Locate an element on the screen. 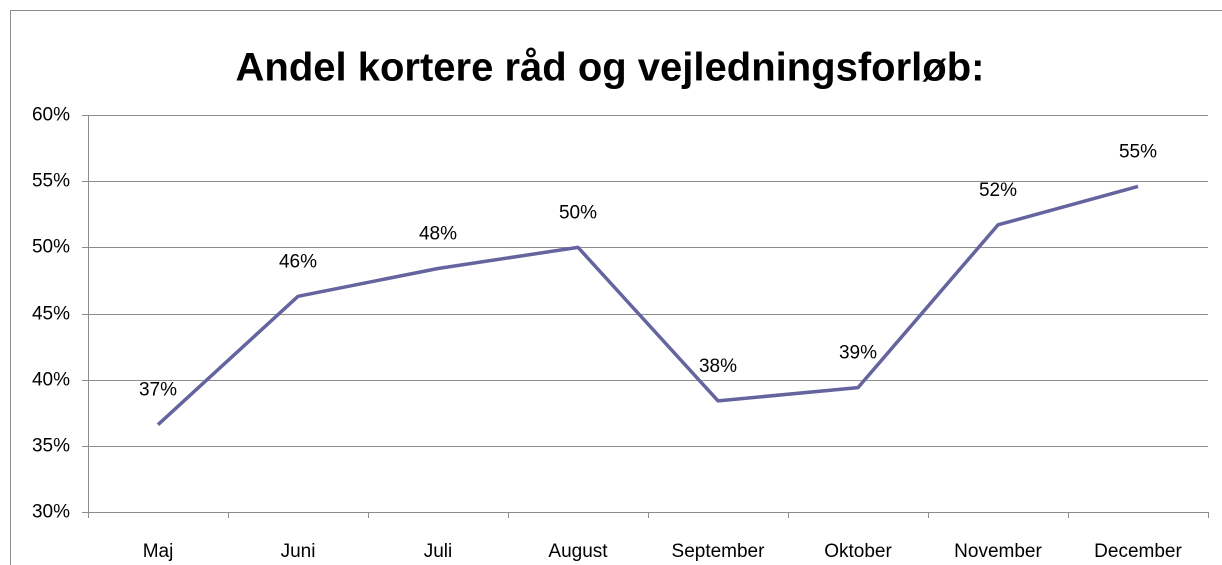  y-tick-label: 40% is located at coordinates (51, 380).